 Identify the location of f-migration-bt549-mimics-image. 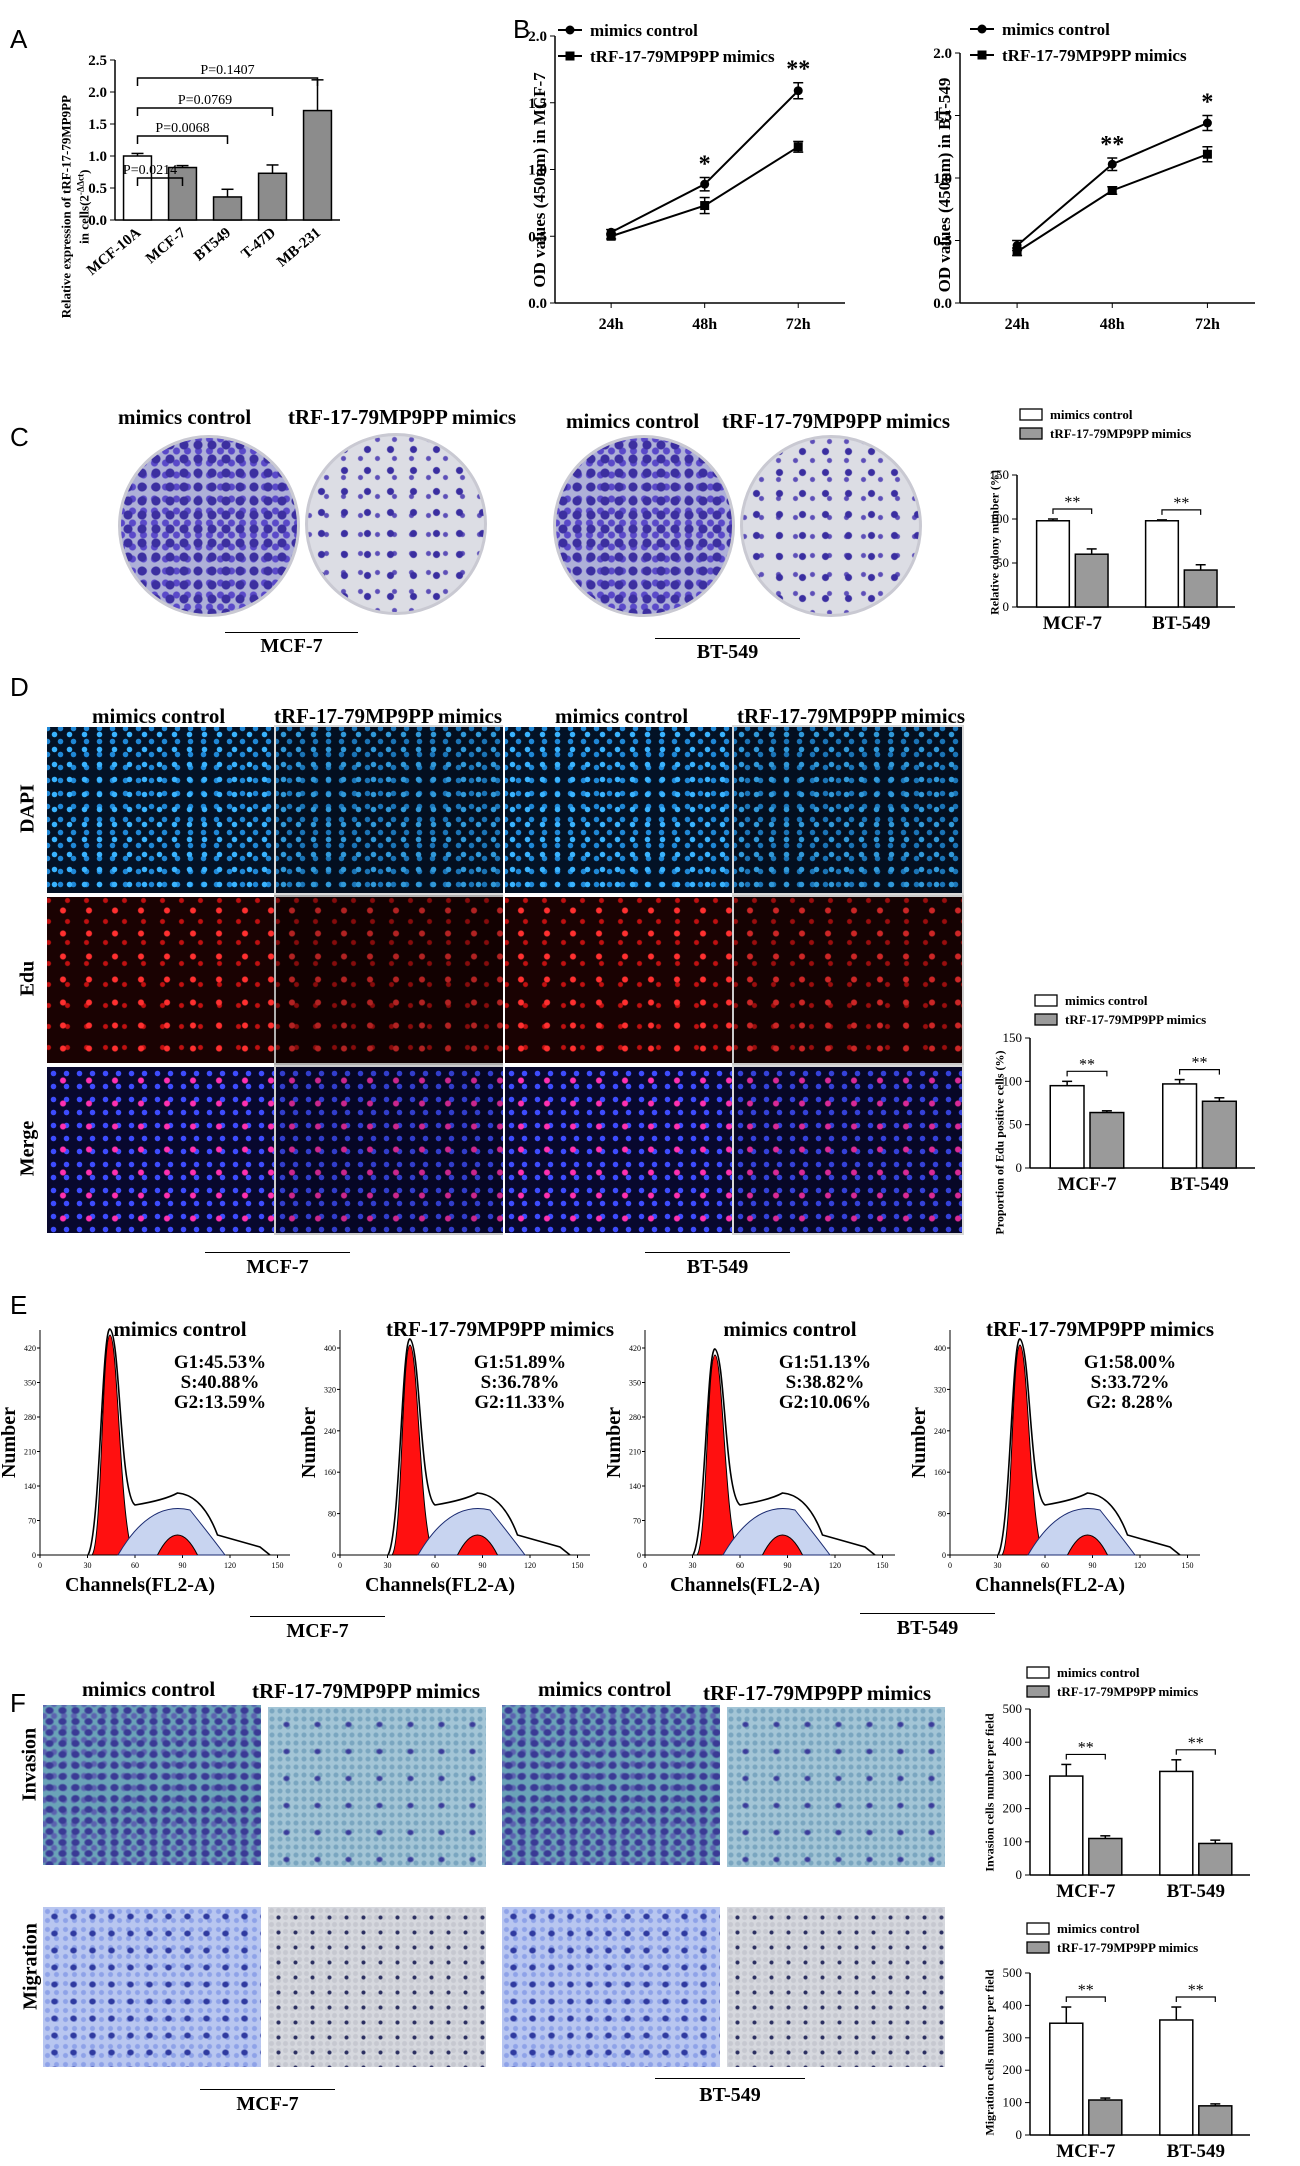
(836, 1987).